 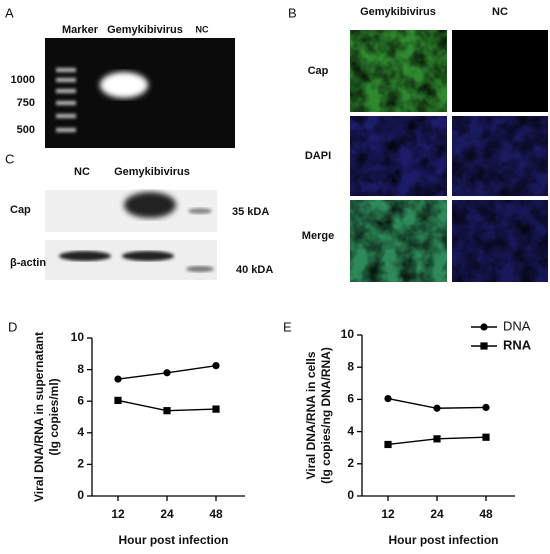 What do you see at coordinates (250, 212) in the screenshot?
I see `size-label: 35 kDA` at bounding box center [250, 212].